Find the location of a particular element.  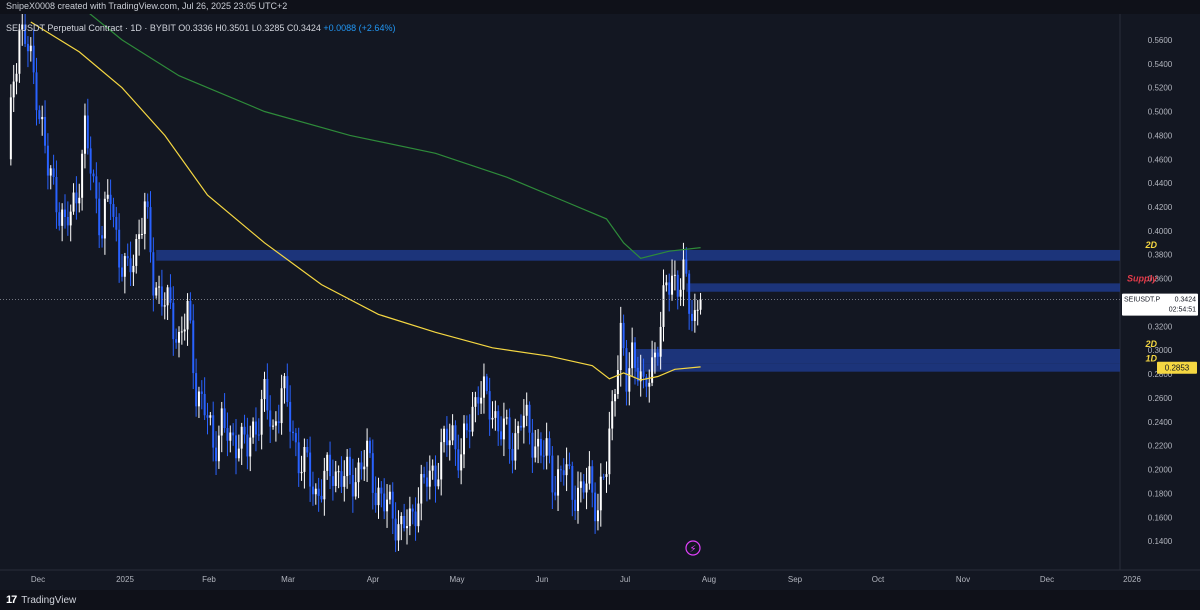

x-tick-label: Apr is located at coordinates (373, 579).